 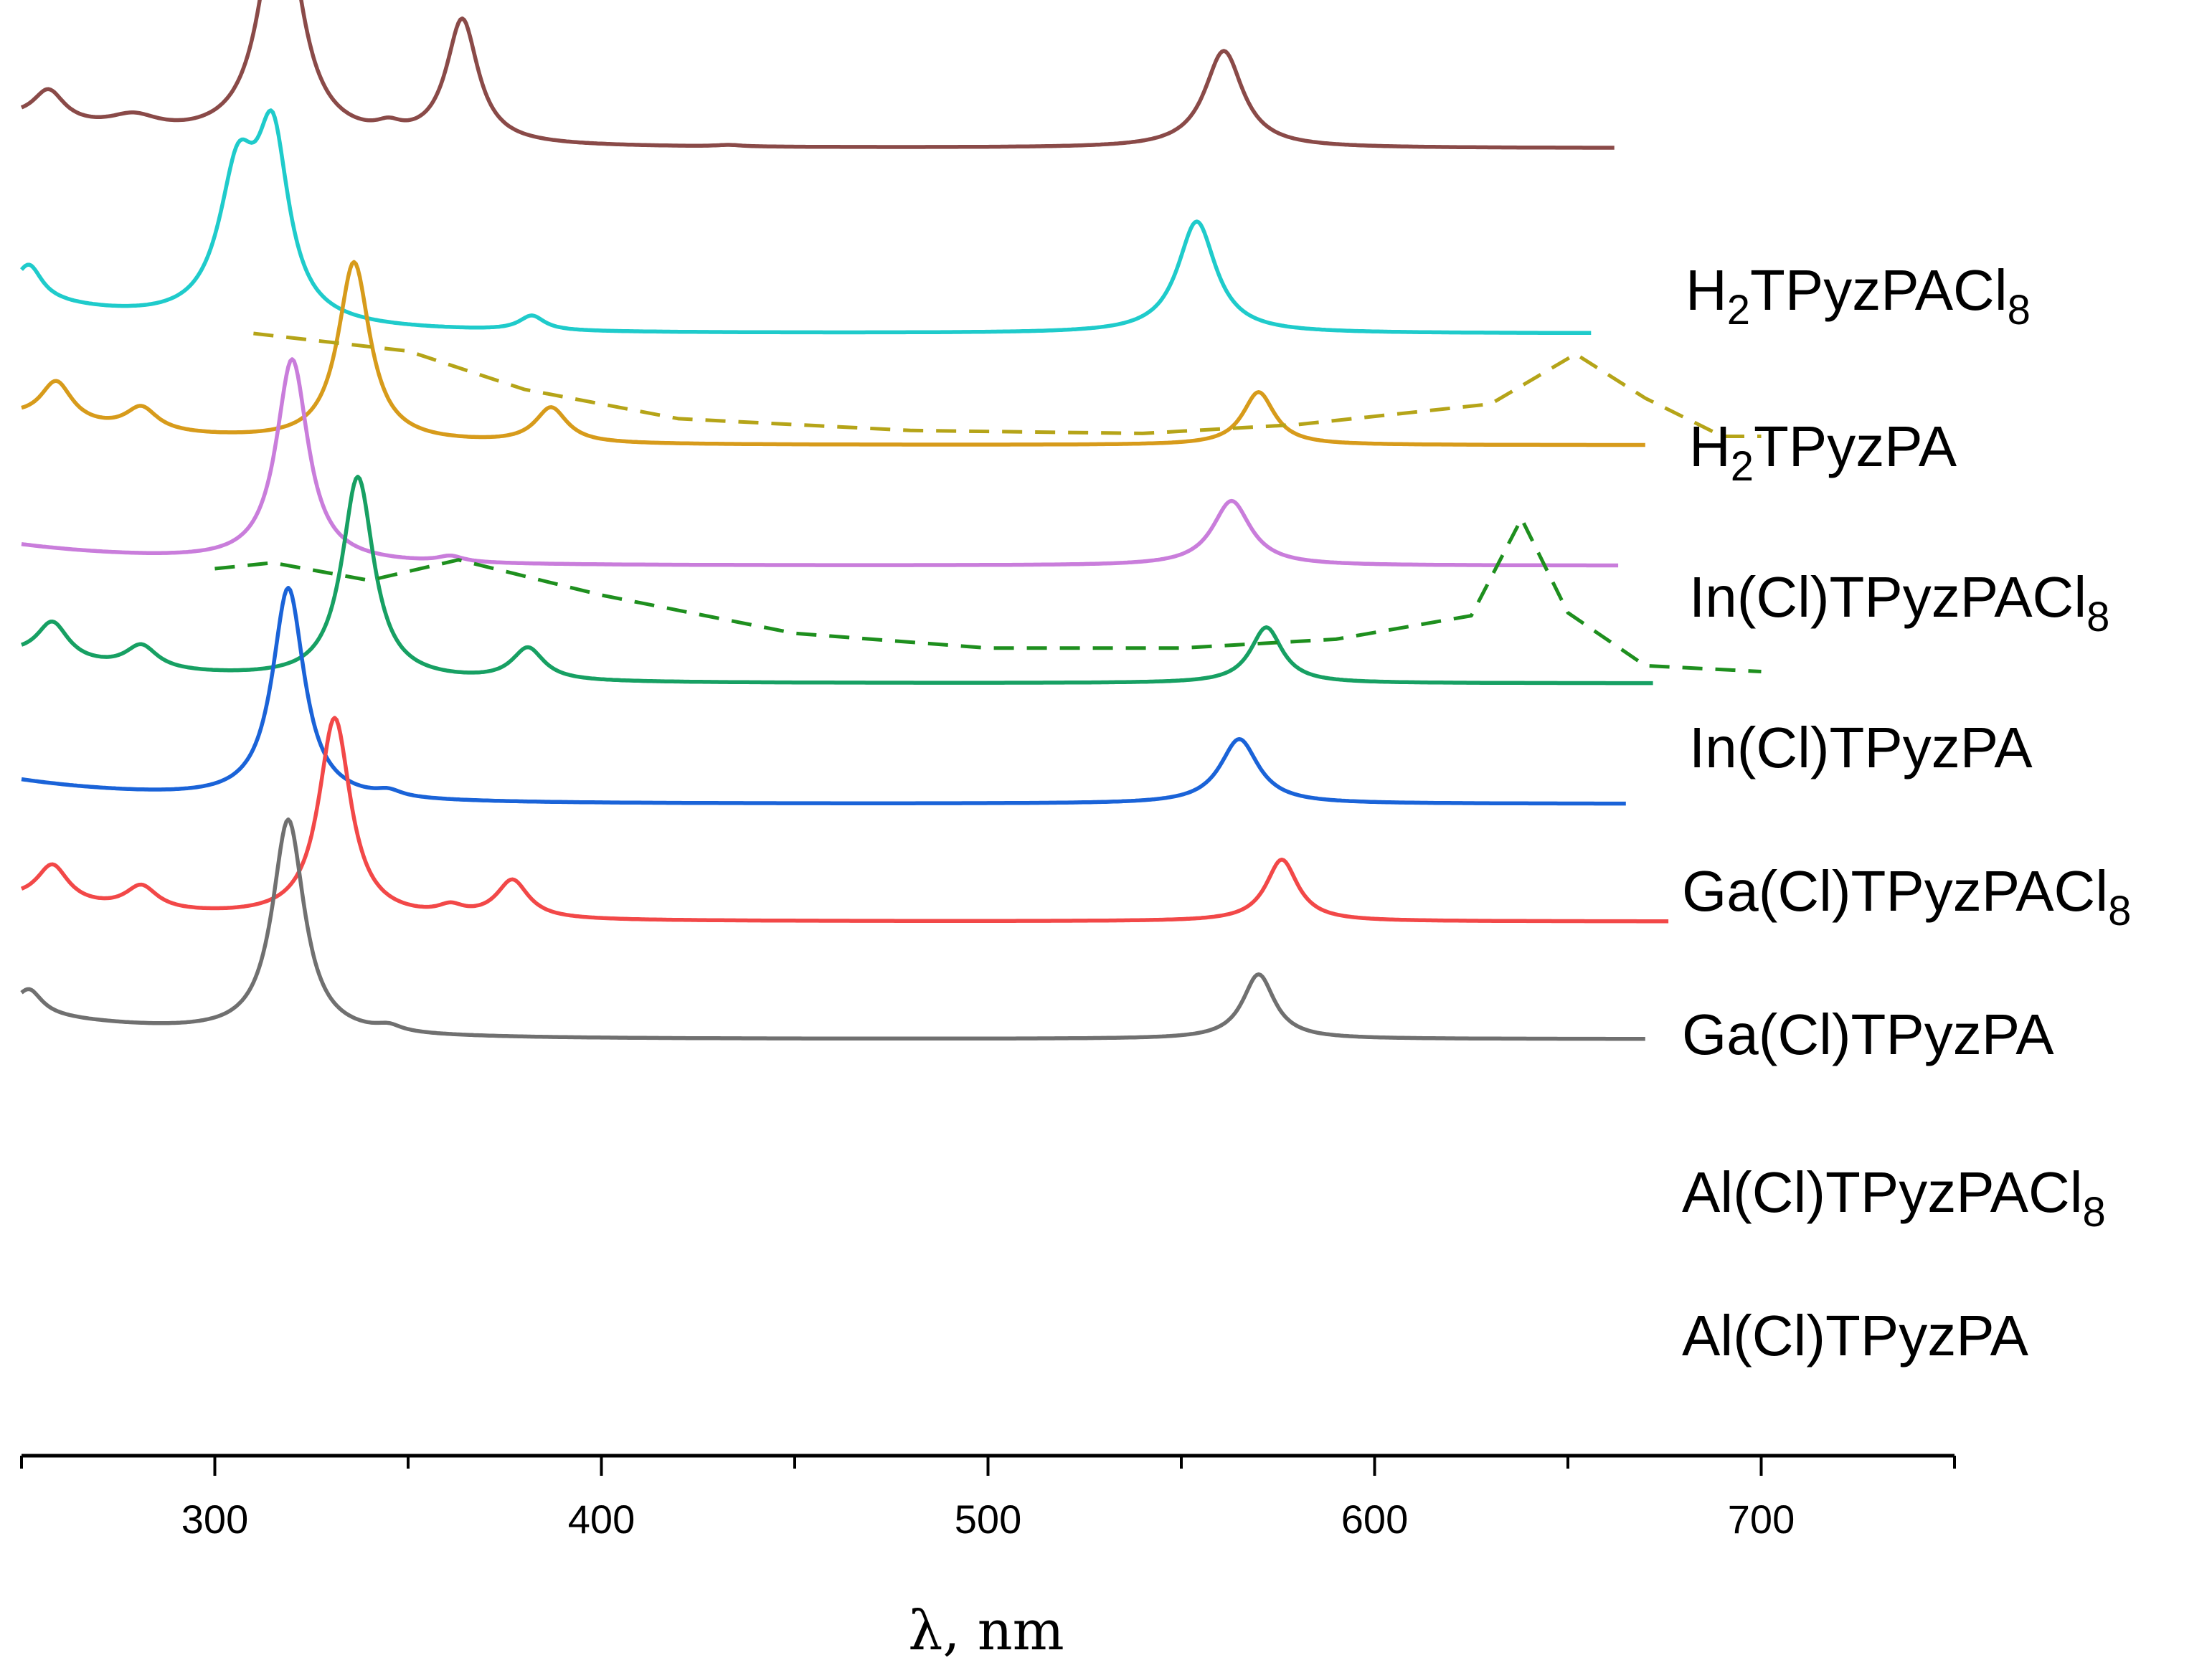 I want to click on series-label-2: In(Cl)TPyzPACl8, so click(x=1899, y=602).